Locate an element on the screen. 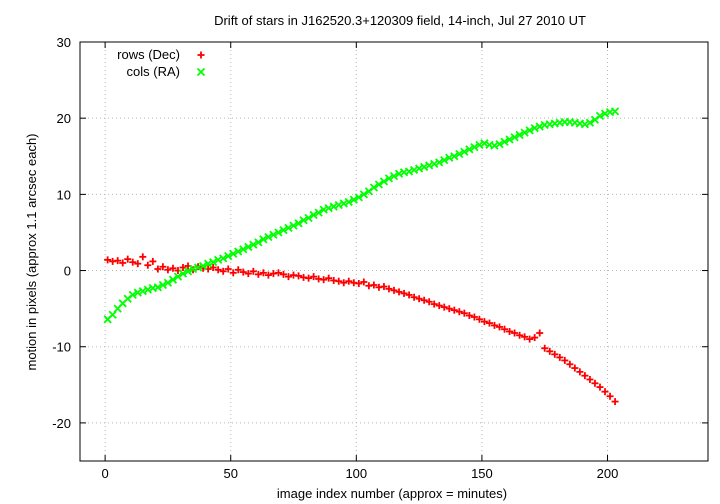  legend-label-rows: rows (Dec) is located at coordinates (148, 54).